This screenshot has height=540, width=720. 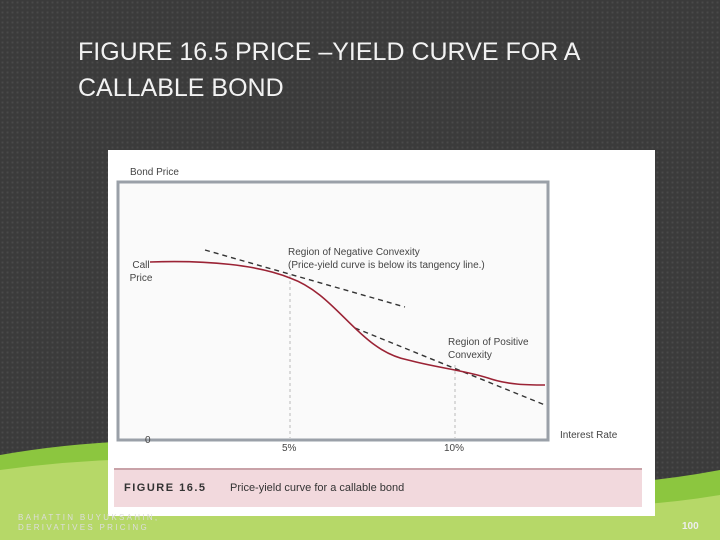 What do you see at coordinates (141, 272) in the screenshot?
I see `call-price-label: Call Price` at bounding box center [141, 272].